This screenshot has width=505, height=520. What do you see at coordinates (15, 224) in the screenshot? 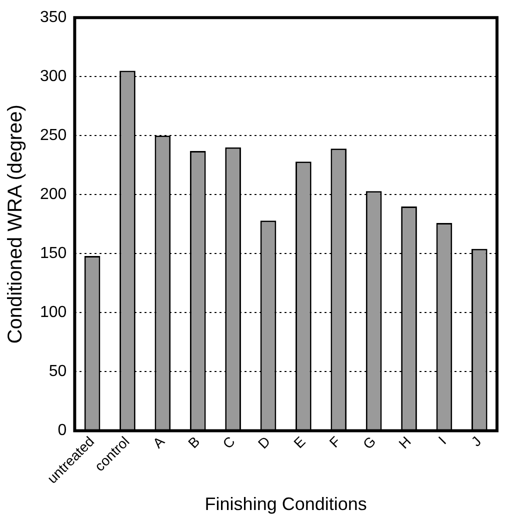
I see `y-axis-title: Conditioned WRA (degree)` at bounding box center [15, 224].